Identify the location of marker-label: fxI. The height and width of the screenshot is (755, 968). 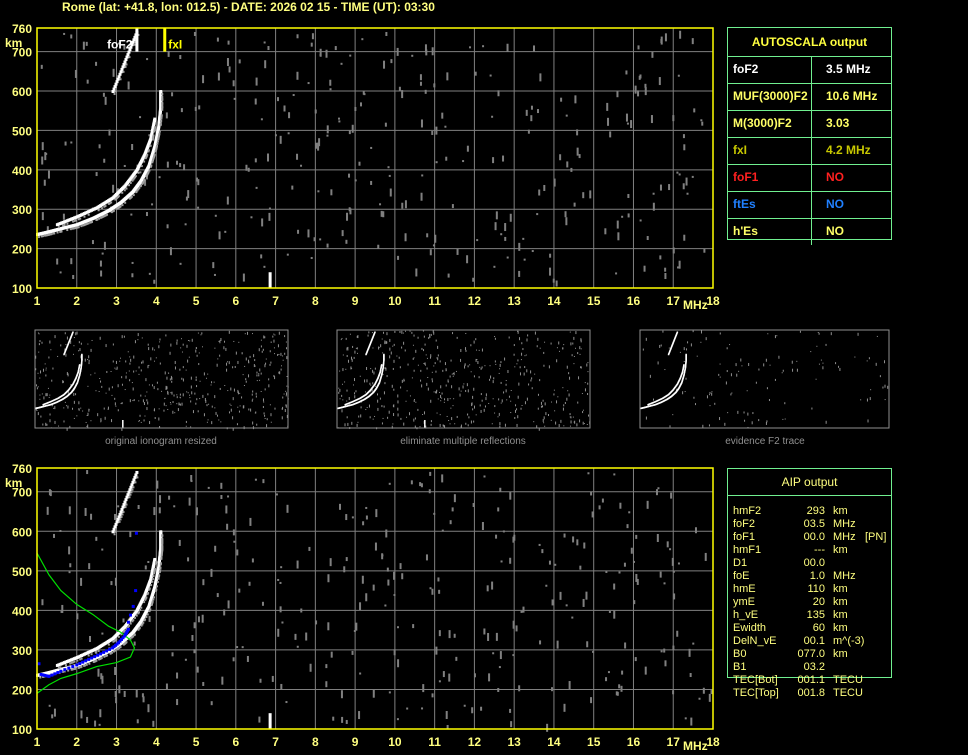
(175, 45).